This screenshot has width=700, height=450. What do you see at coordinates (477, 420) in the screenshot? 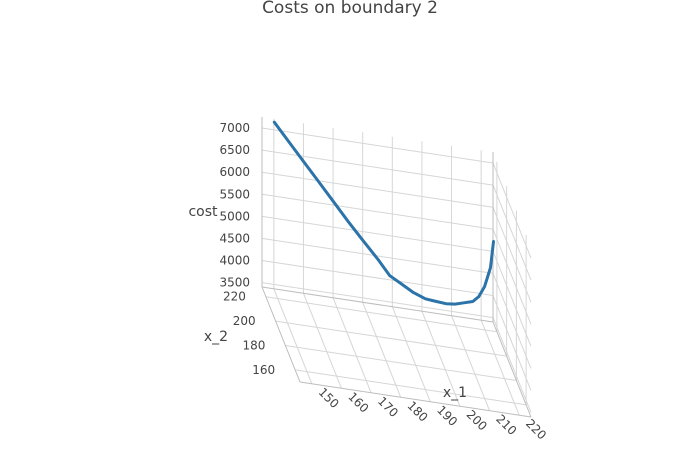
I see `x-tick-label-200: 200` at bounding box center [477, 420].